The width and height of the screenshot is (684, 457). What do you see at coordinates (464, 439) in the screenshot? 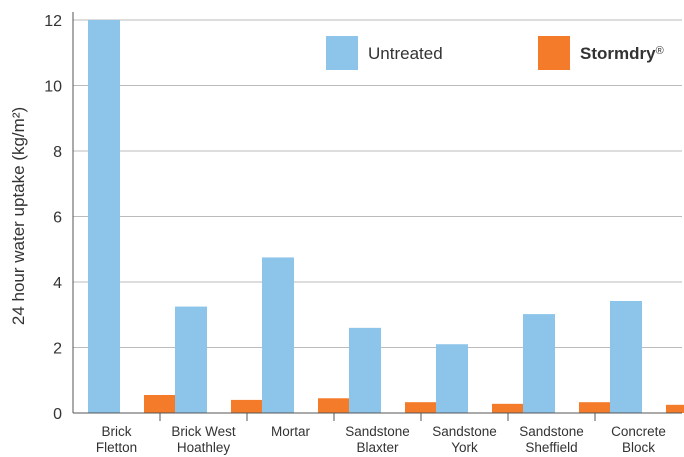
I see `x-tick-label: Sandstone York` at bounding box center [464, 439].